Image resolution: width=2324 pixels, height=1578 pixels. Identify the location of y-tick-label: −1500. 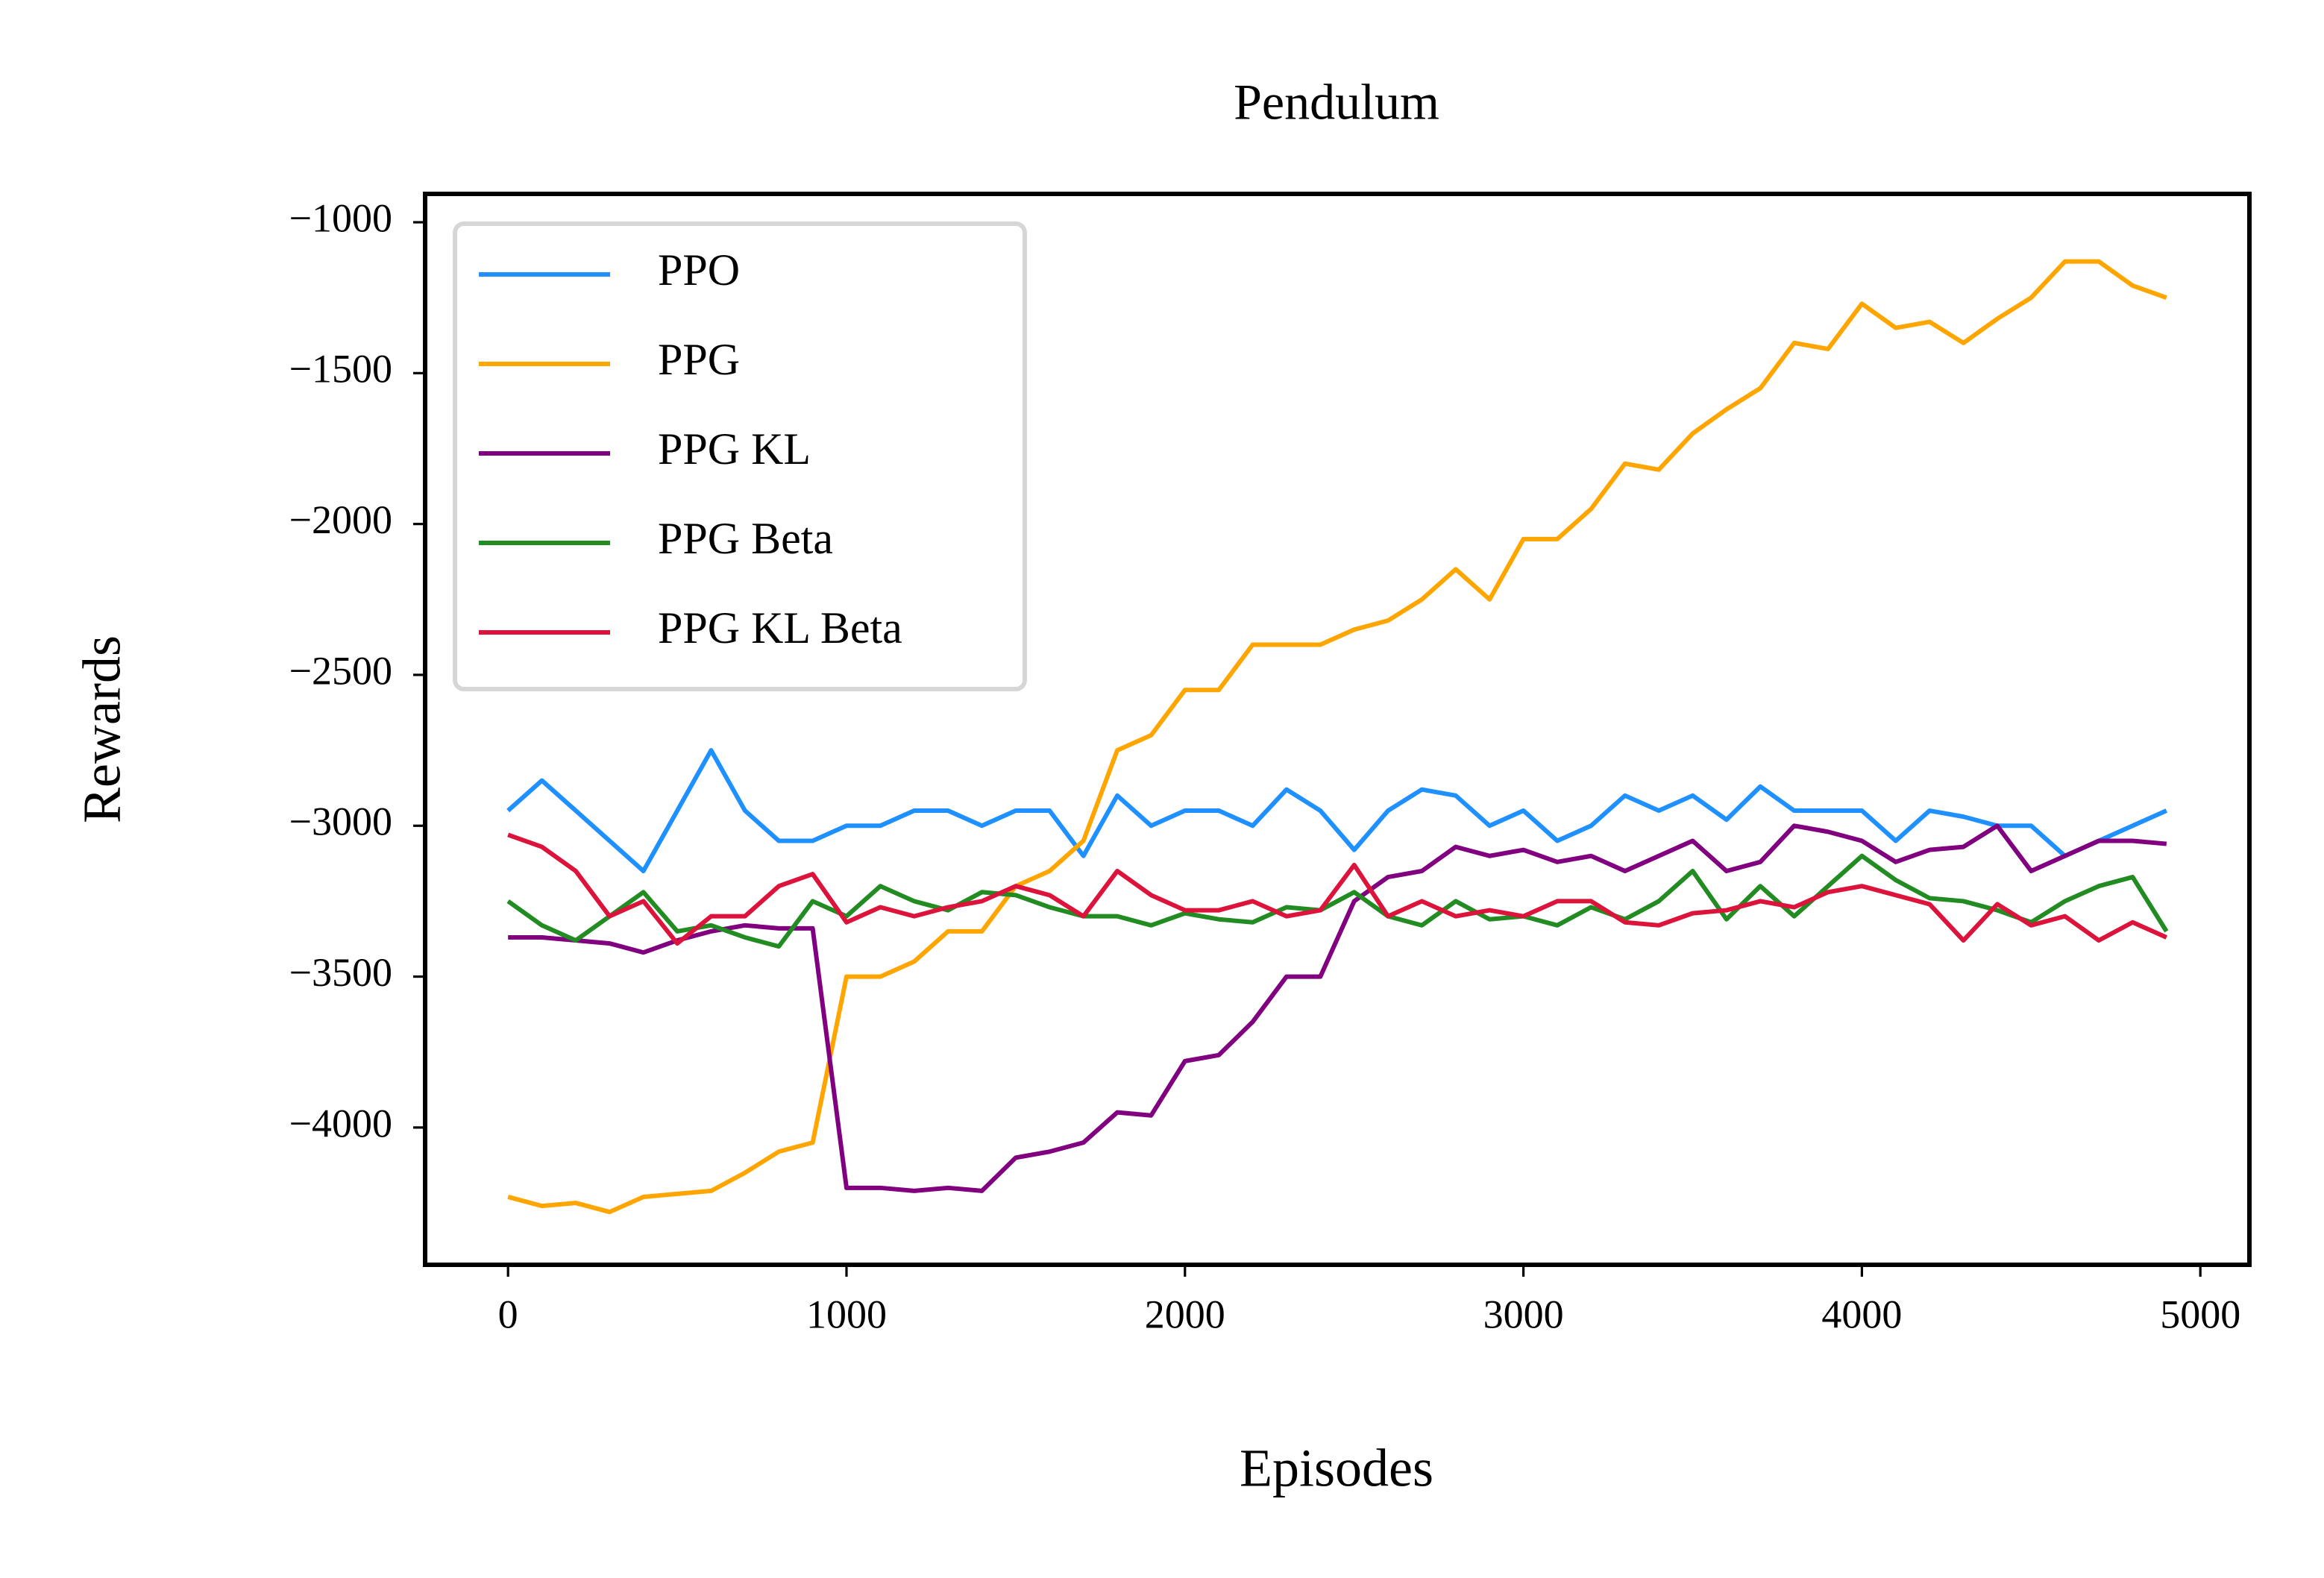
(340, 369).